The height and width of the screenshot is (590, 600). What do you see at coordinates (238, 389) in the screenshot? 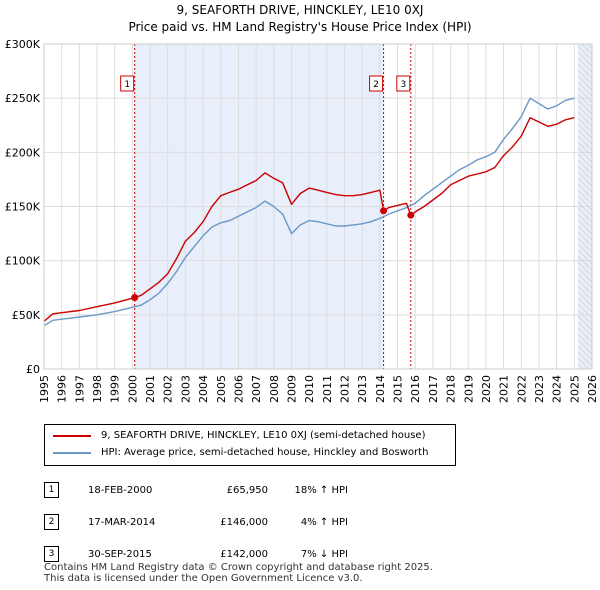
I see `x-tick-label: 2006` at bounding box center [238, 389].